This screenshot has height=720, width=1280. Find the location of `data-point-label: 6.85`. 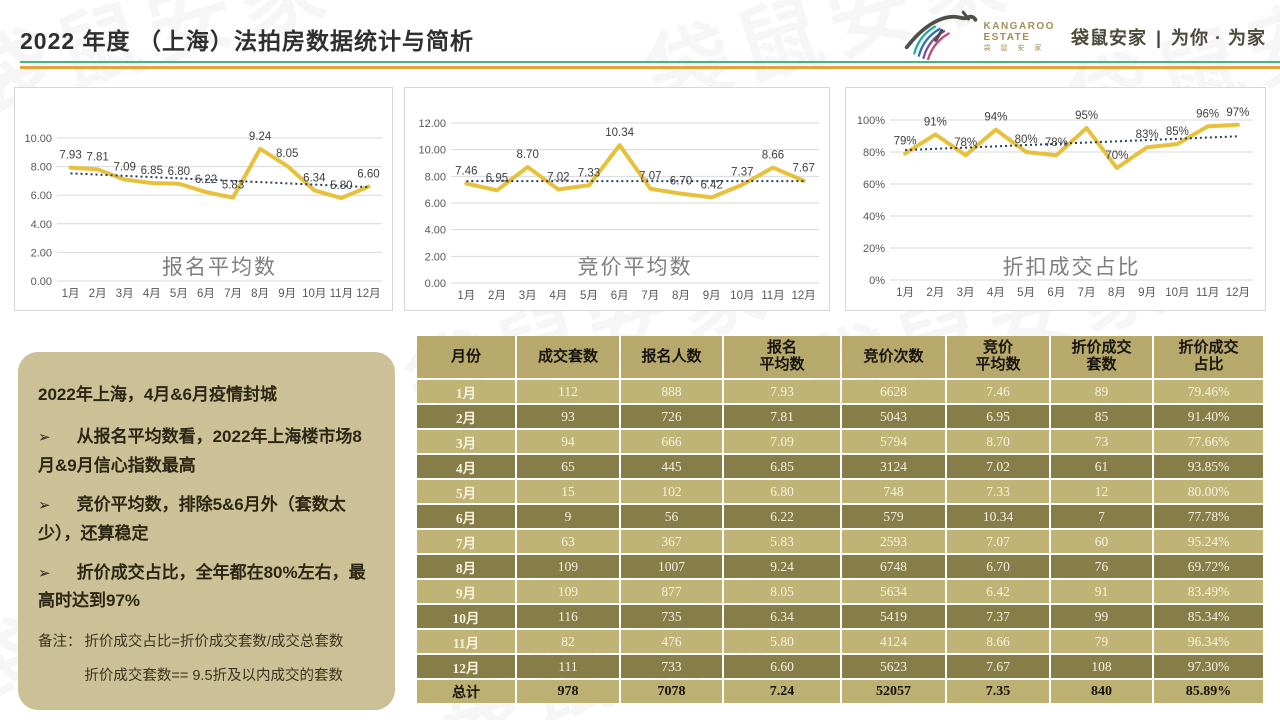

data-point-label: 6.85 is located at coordinates (152, 171).